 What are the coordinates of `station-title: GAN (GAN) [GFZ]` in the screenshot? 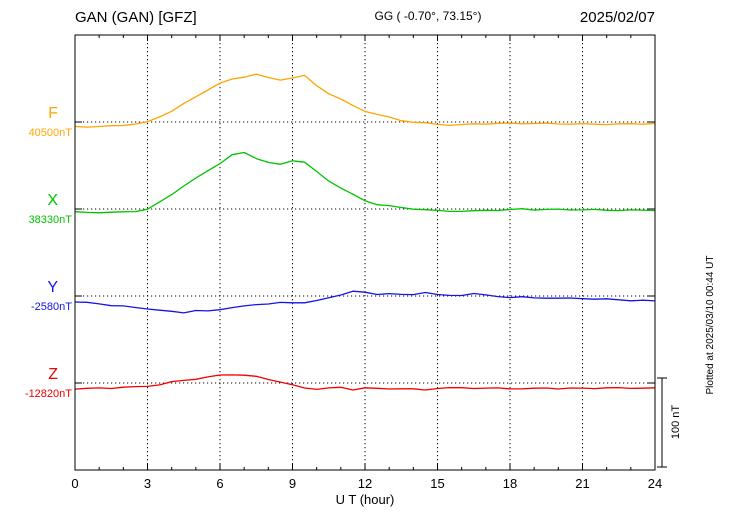 It's located at (136, 17).